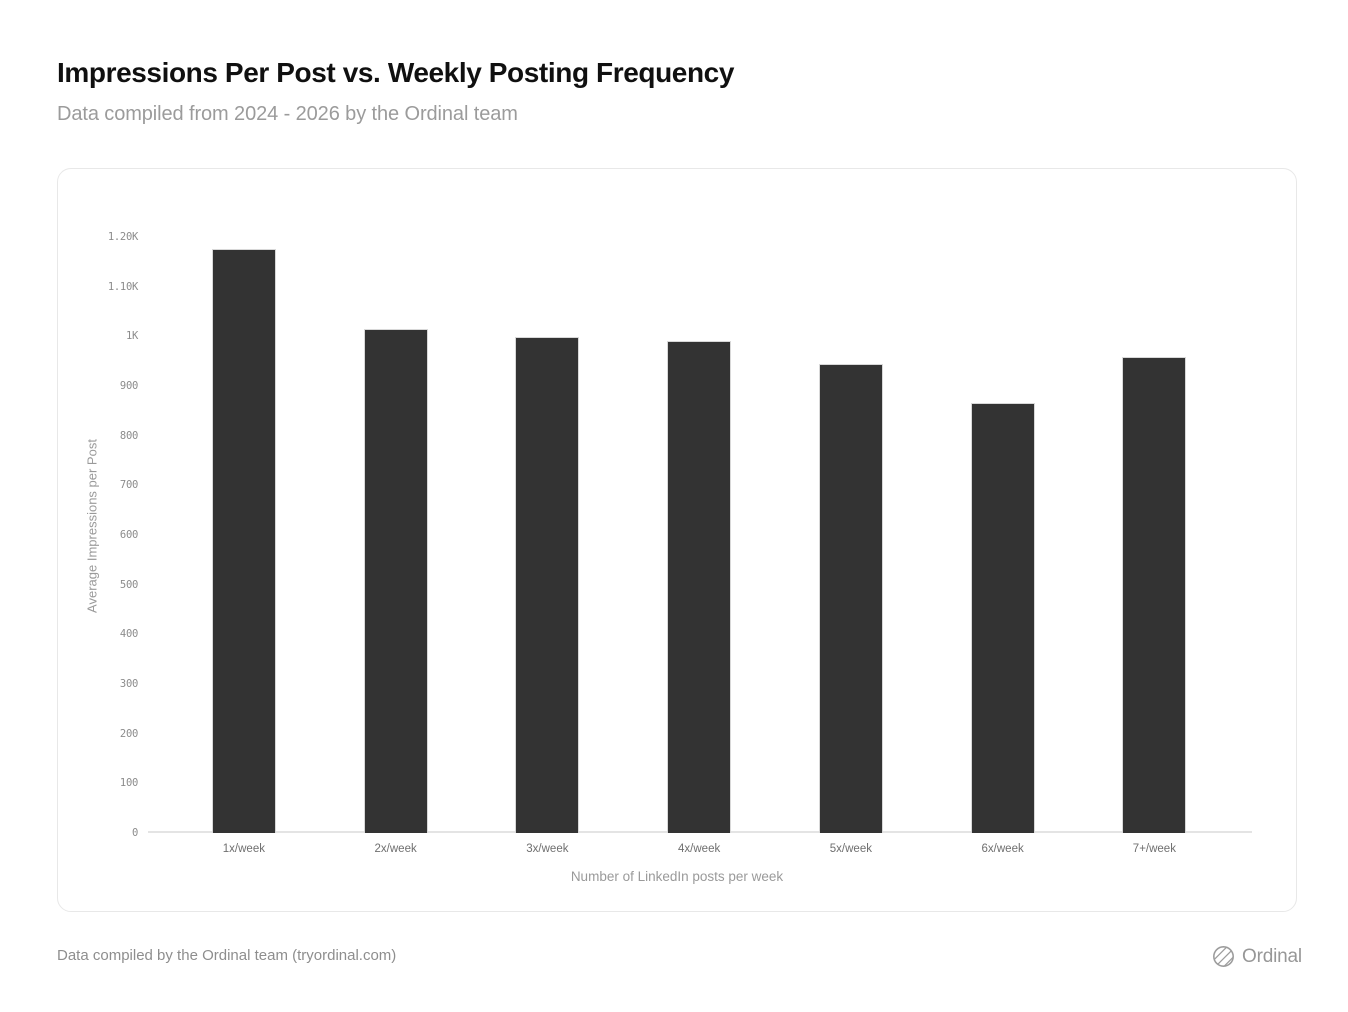 The width and height of the screenshot is (1348, 1012). Describe the element at coordinates (122, 237) in the screenshot. I see `y-tick-label: 1.20K` at that location.